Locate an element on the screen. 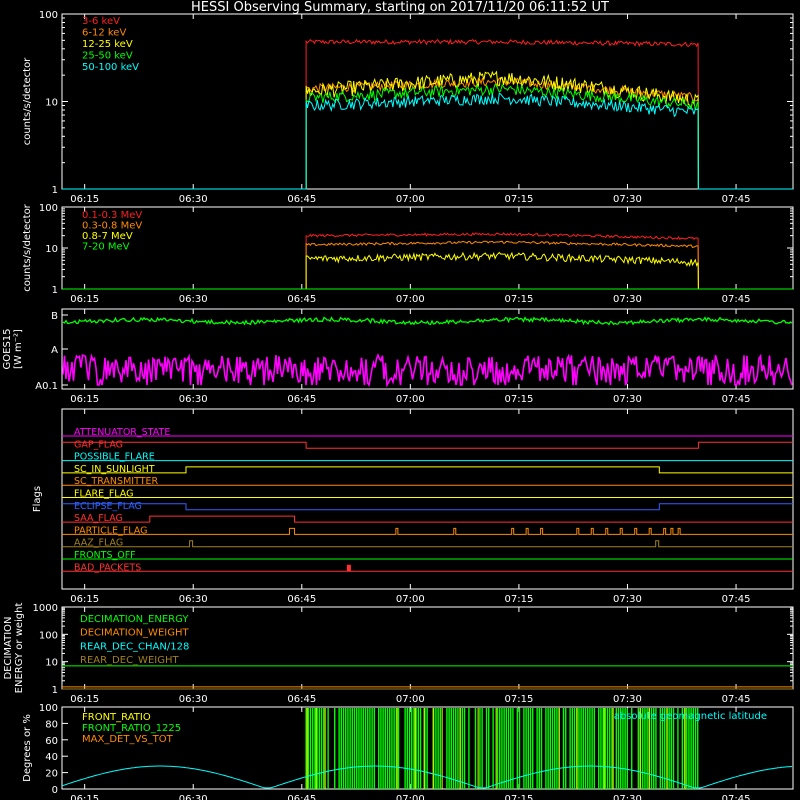 The width and height of the screenshot is (800, 800). series-25-50-kev-line is located at coordinates (427, 136).